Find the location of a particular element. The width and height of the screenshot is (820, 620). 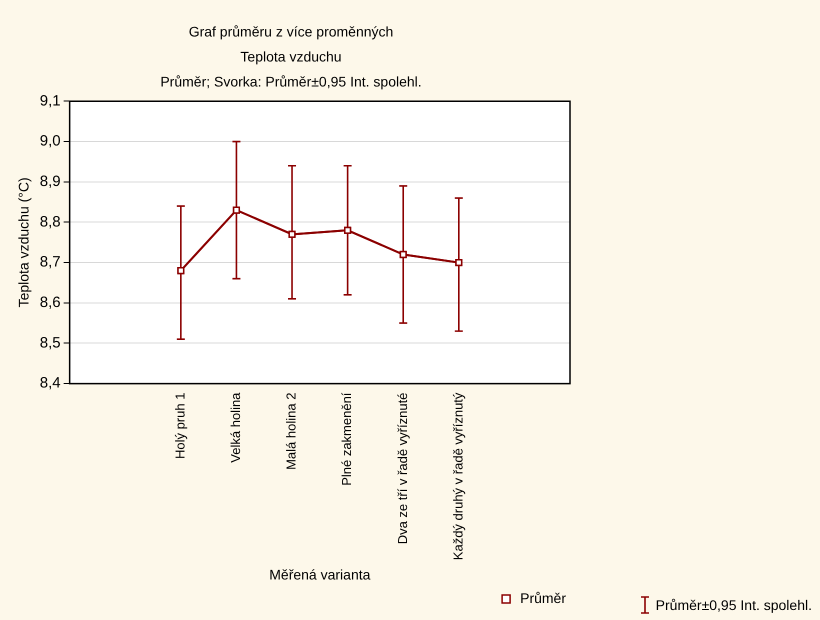

x-tick-label: Holý pruh 1 is located at coordinates (180, 426).